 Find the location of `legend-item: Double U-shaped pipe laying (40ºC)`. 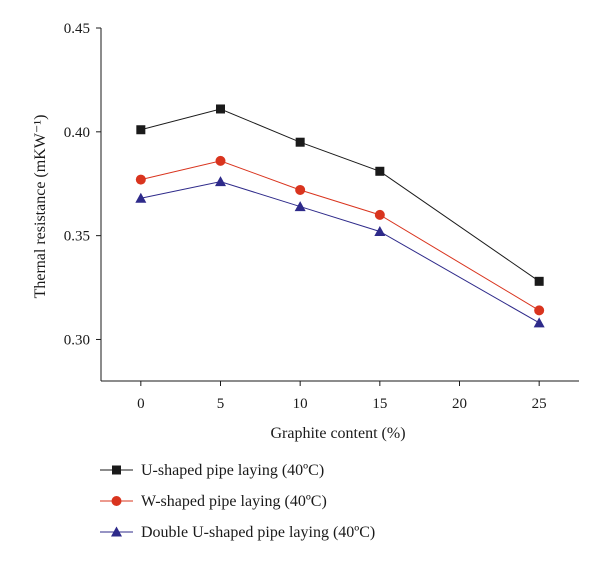

legend-item: Double U-shaped pipe laying (40ºC) is located at coordinates (237, 532).